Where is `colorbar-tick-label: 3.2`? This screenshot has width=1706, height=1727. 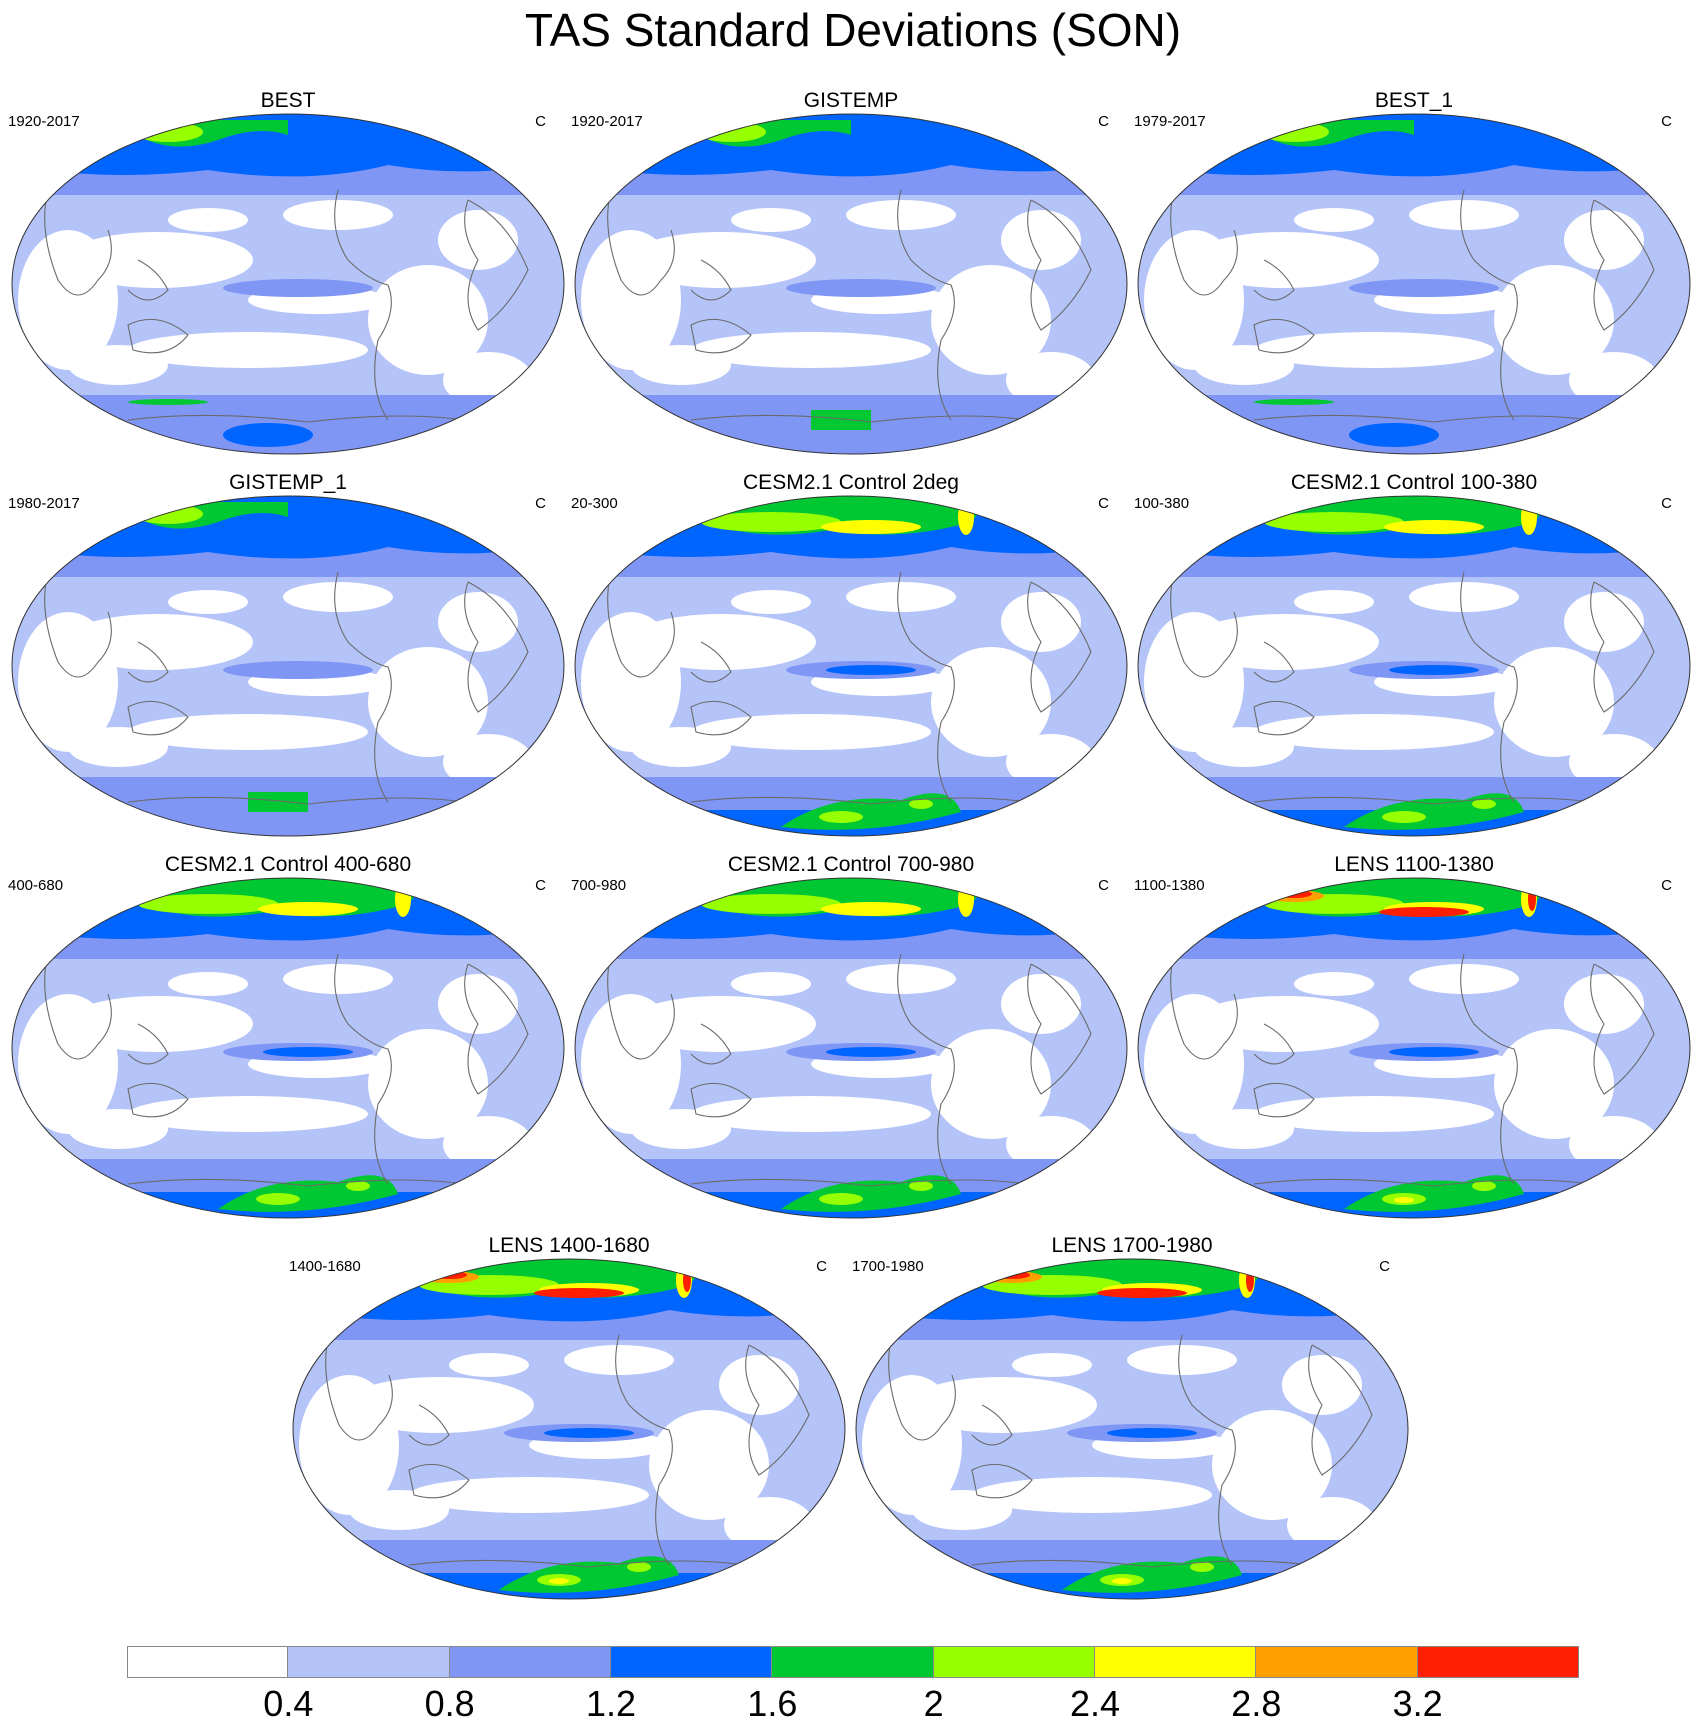
colorbar-tick-label: 3.2 is located at coordinates (1417, 1703).